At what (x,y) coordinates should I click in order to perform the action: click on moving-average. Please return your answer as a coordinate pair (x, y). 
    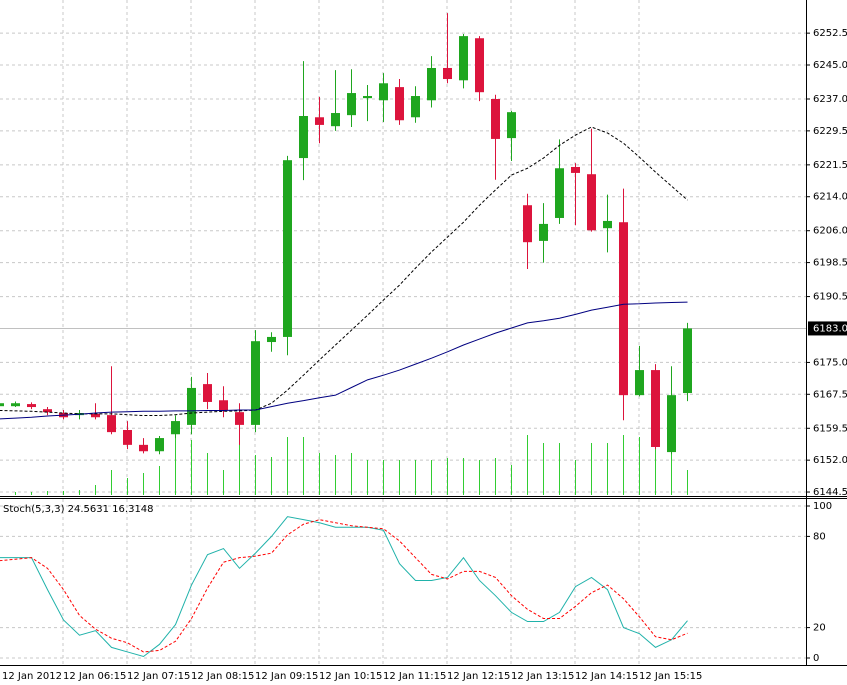
    Looking at the image, I should click on (344, 360).